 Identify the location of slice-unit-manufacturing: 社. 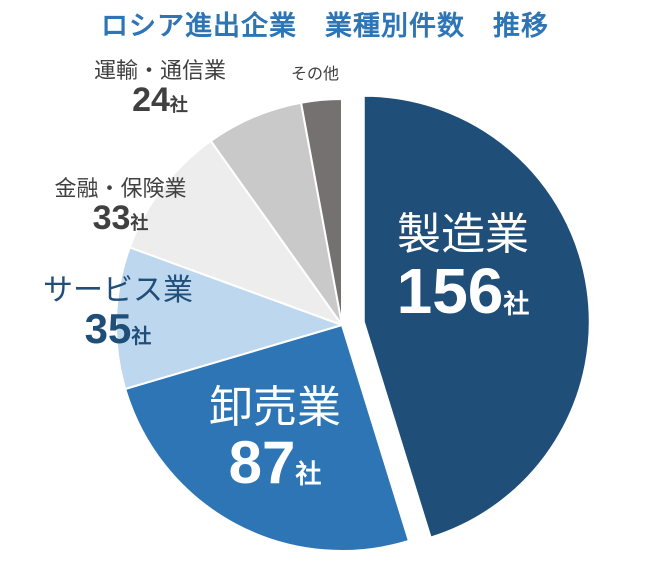
(516, 305).